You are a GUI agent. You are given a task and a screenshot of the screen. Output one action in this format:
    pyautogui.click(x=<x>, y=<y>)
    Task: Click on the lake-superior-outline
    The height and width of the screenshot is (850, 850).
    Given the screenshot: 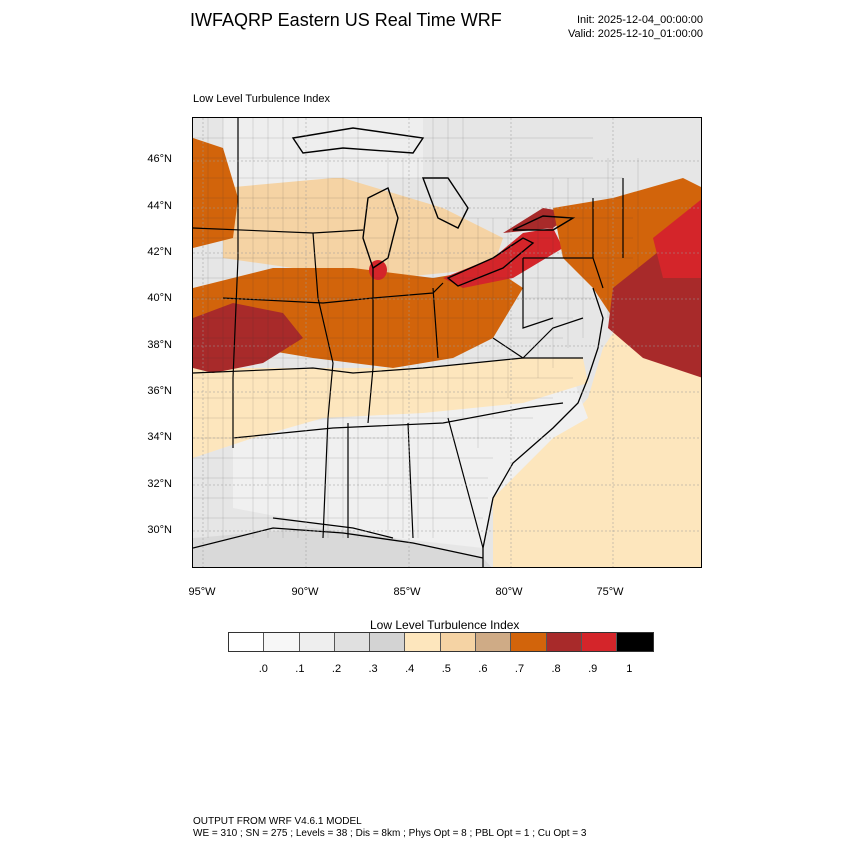 What is the action you would take?
    pyautogui.click(x=358, y=140)
    